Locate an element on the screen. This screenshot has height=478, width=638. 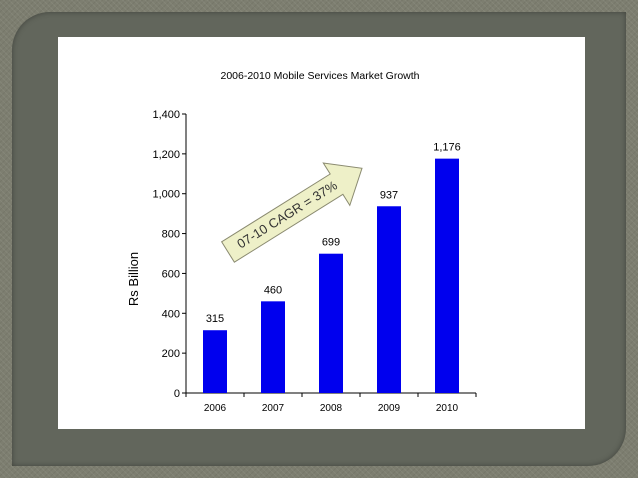
y-axis-label: Rs Billion is located at coordinates (133, 279).